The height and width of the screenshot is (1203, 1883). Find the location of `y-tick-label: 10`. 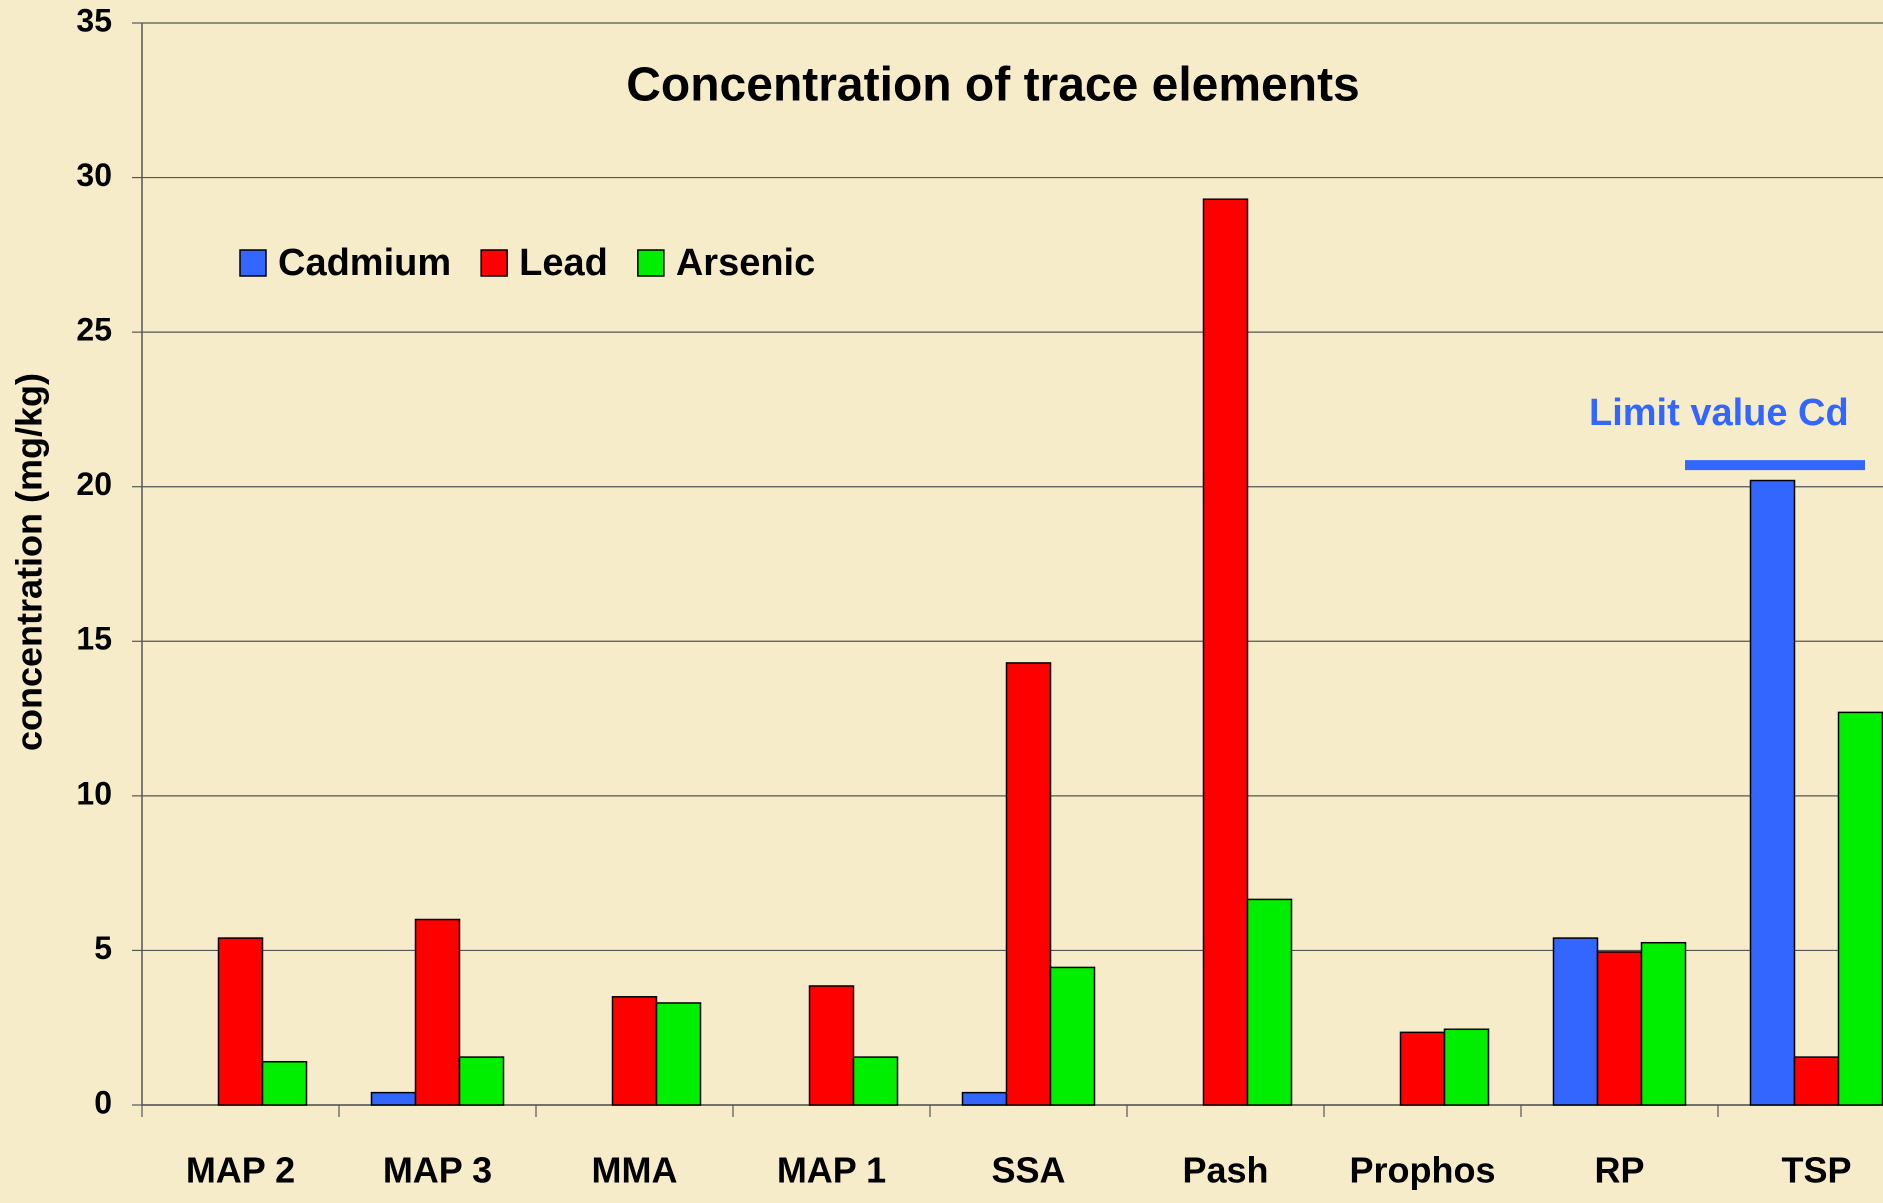

y-tick-label: 10 is located at coordinates (94, 793).